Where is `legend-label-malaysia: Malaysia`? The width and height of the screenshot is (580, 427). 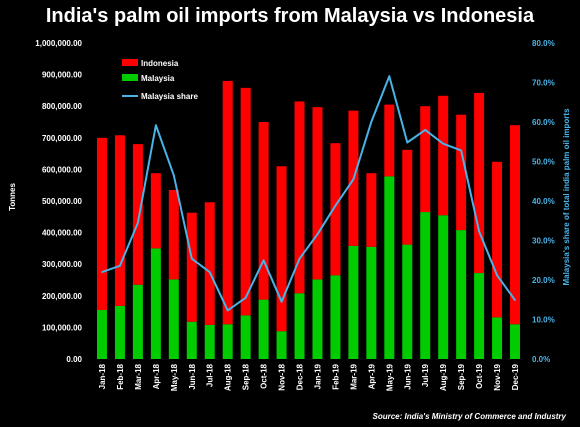
legend-label-malaysia: Malaysia is located at coordinates (158, 78).